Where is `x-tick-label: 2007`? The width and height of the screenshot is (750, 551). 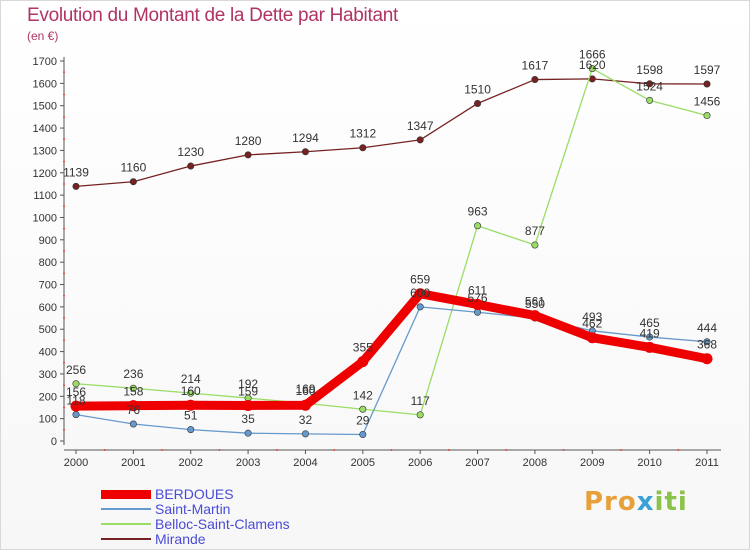 x-tick-label: 2007 is located at coordinates (477, 463).